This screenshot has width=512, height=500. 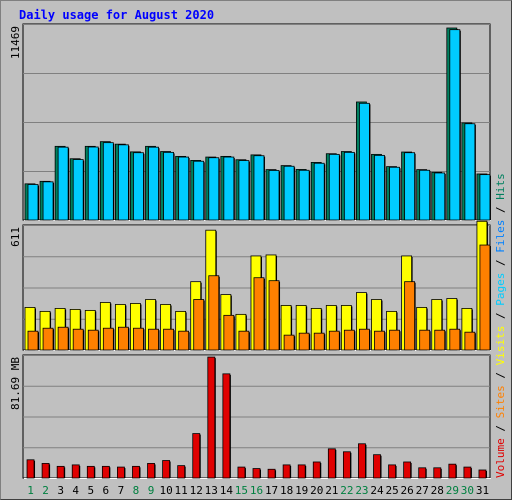 I want to click on x-label-18: 18, so click(x=286, y=490).